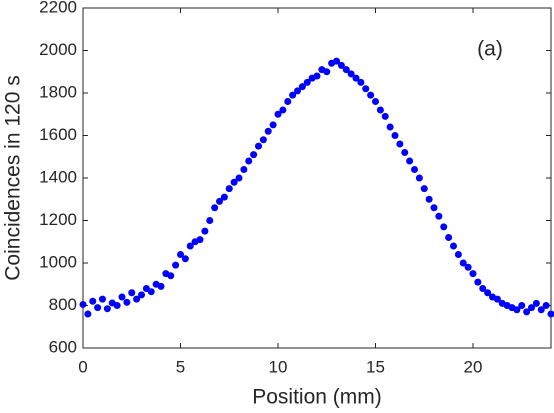 This screenshot has width=554, height=413. Describe the element at coordinates (473, 366) in the screenshot. I see `x-tick-label: 20` at that location.